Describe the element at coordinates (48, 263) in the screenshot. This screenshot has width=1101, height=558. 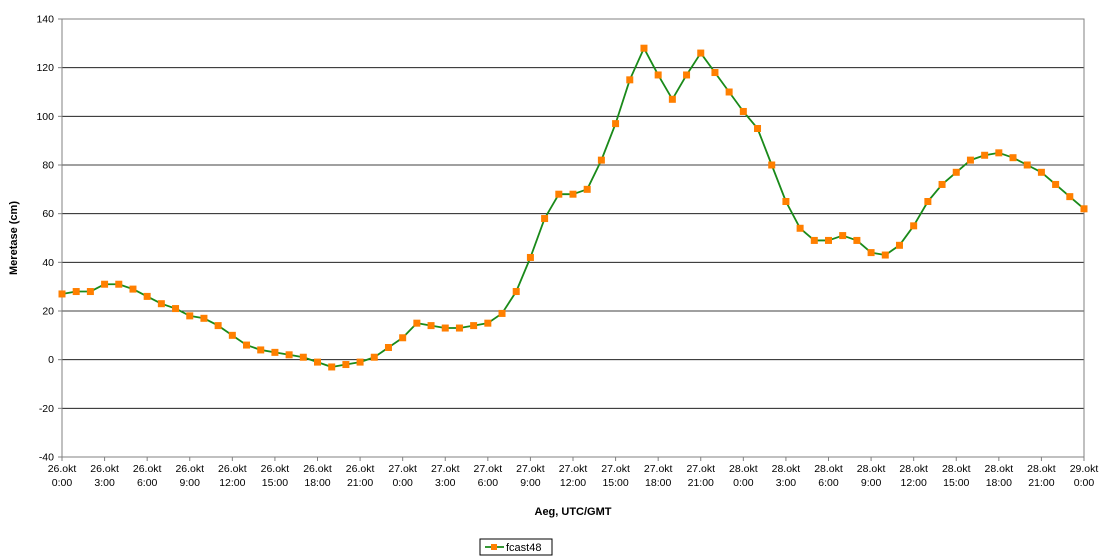
I see `y-tick-label: 40` at that location.